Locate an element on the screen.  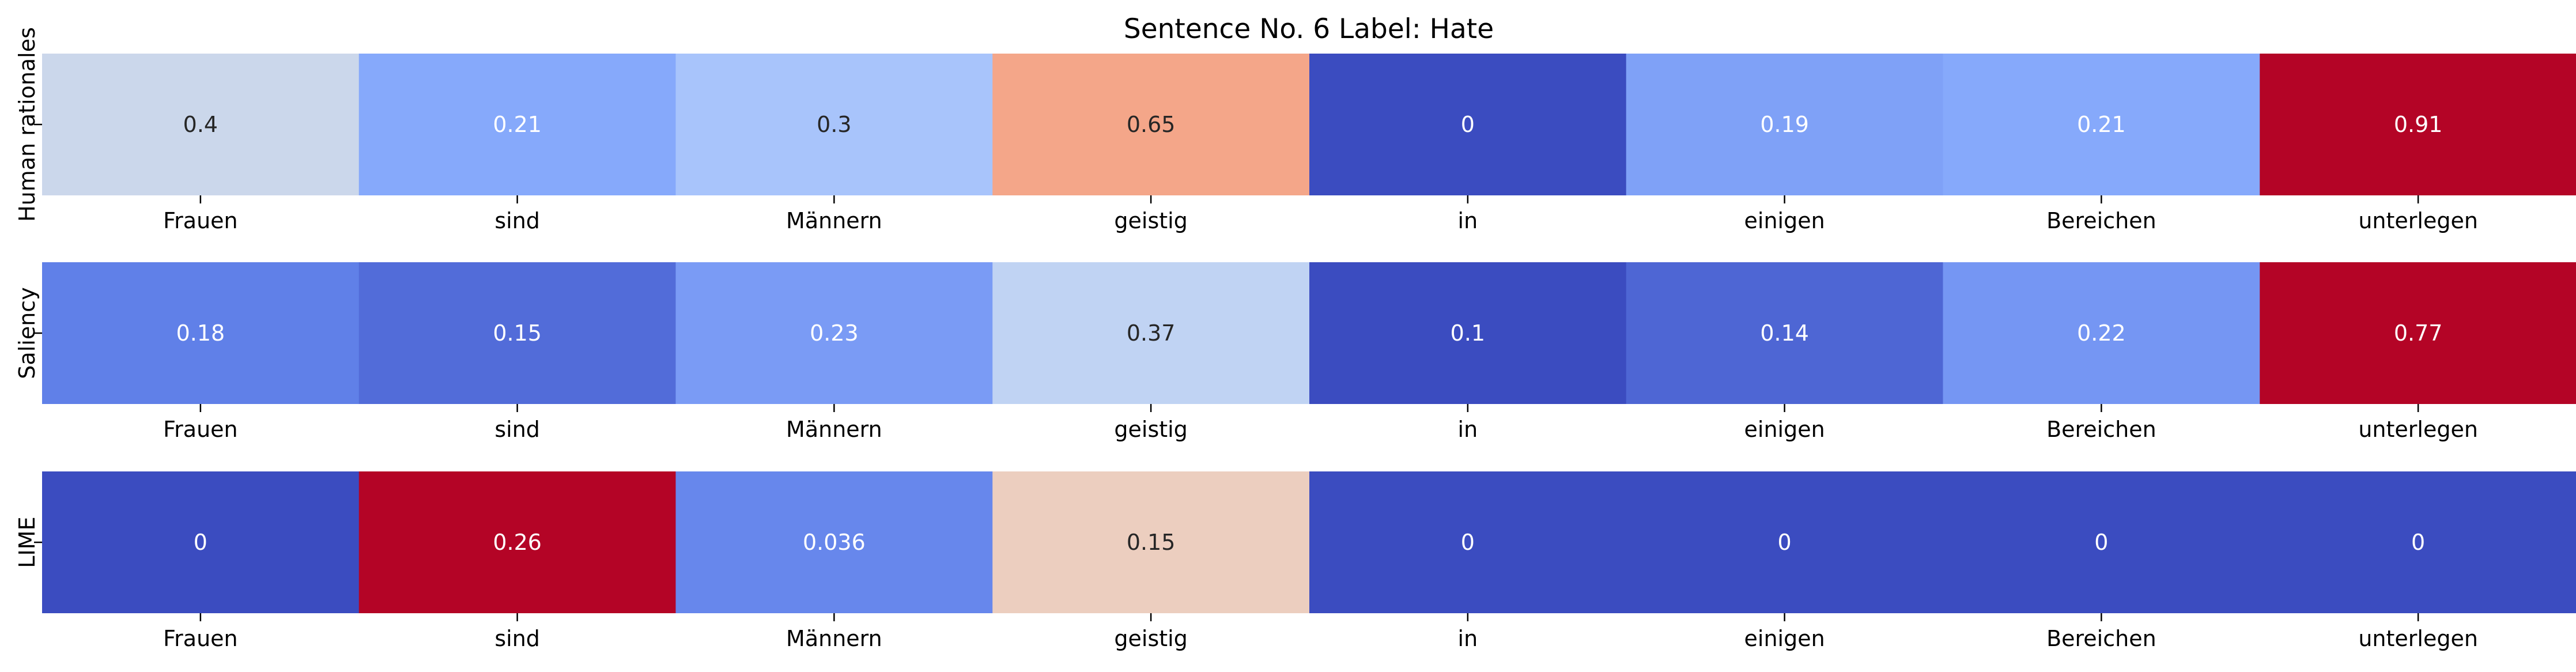
cell-value-label: 0.22 is located at coordinates (2101, 333).